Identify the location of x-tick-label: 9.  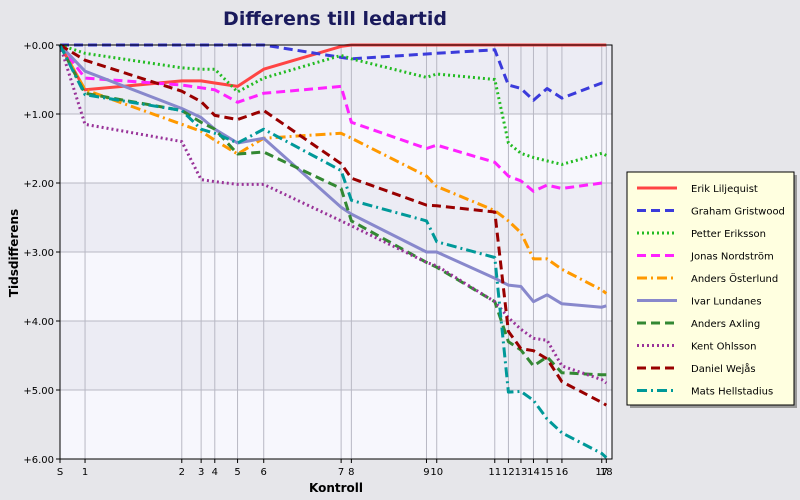
(426, 472).